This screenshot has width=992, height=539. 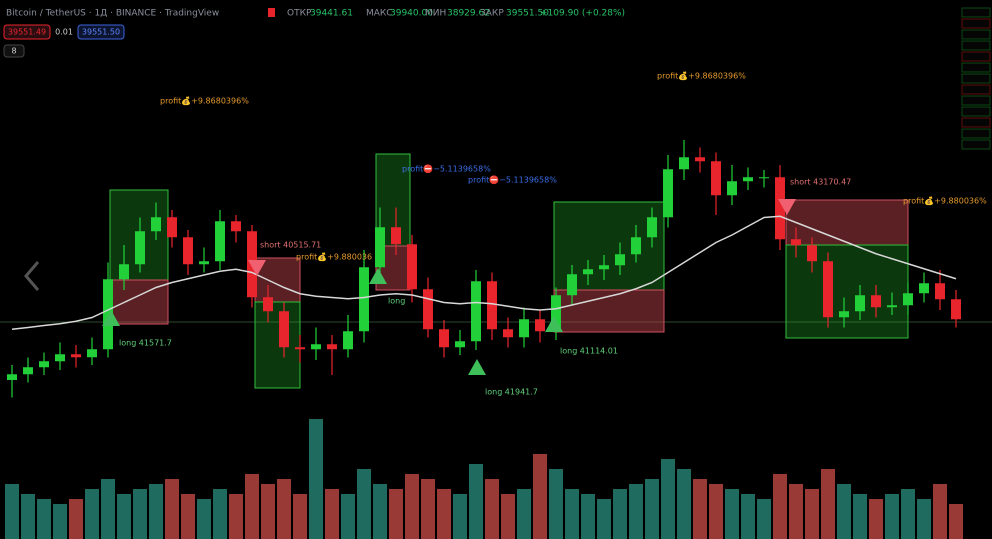 I want to click on change: +109.90 (+0.28%), so click(x=582, y=14).